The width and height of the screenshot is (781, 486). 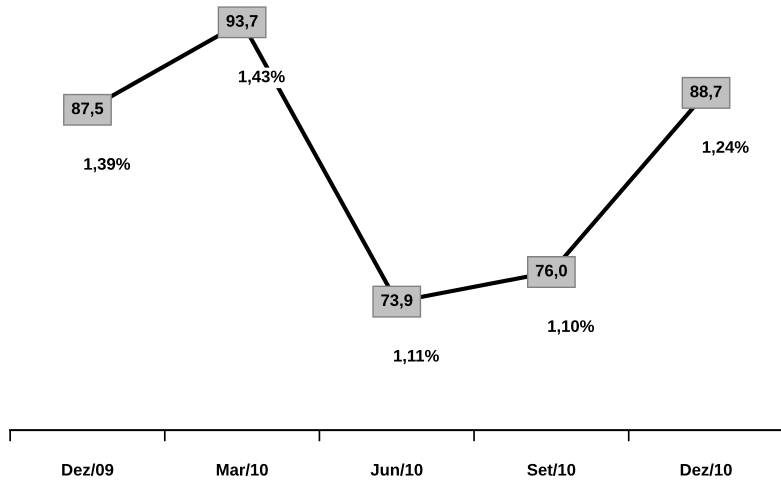 I want to click on annotation: 1,43%, so click(x=261, y=77).